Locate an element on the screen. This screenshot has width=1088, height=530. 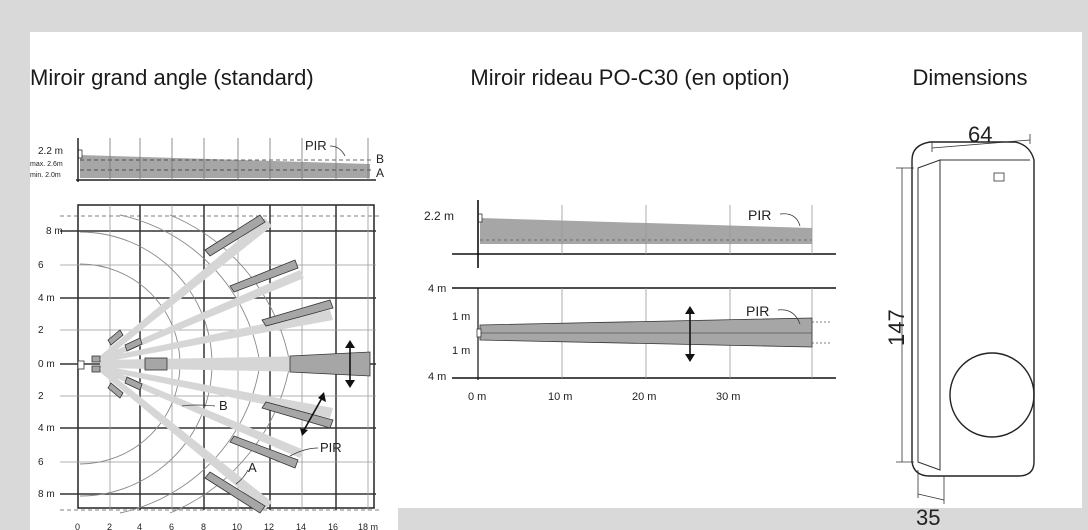
x-label-12: 12 is located at coordinates (269, 526).